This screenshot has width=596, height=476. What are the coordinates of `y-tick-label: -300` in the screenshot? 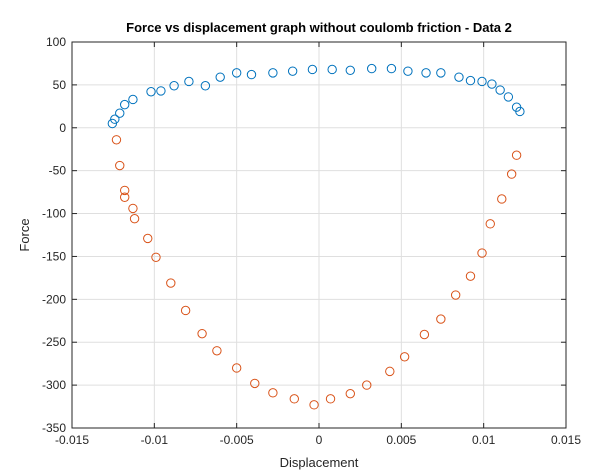 It's located at (54, 385).